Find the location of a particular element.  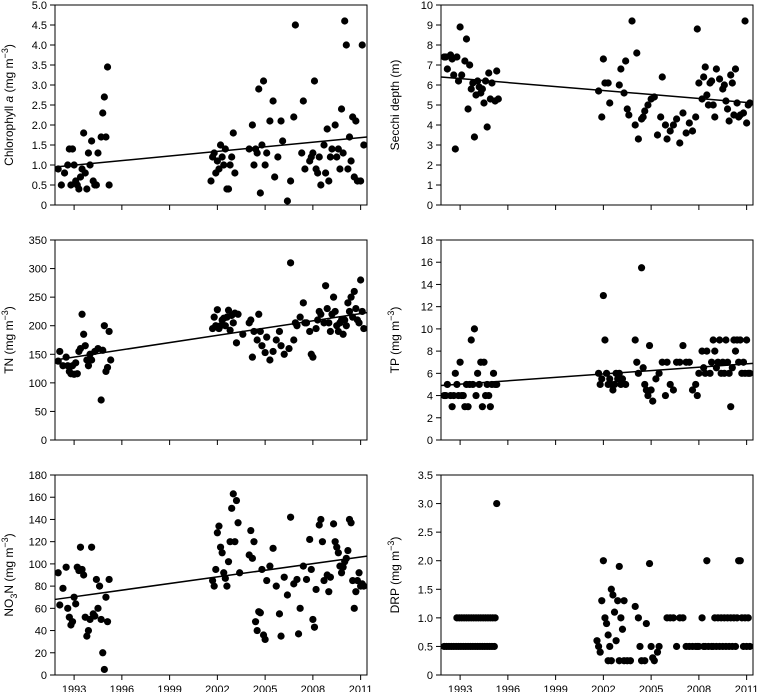

y-tick-label: 3 is located at coordinates (430, 146).